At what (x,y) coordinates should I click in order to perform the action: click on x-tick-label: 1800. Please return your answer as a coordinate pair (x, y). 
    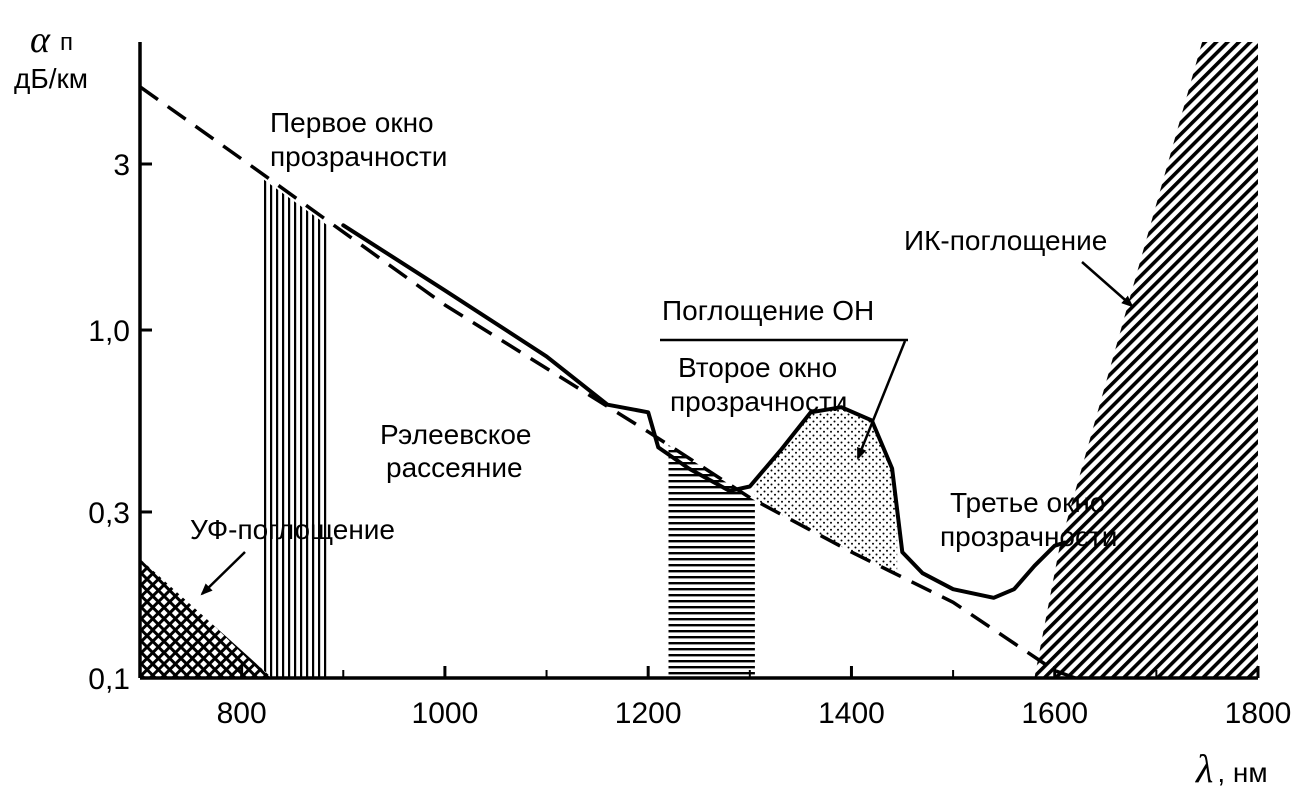
    Looking at the image, I should click on (1258, 713).